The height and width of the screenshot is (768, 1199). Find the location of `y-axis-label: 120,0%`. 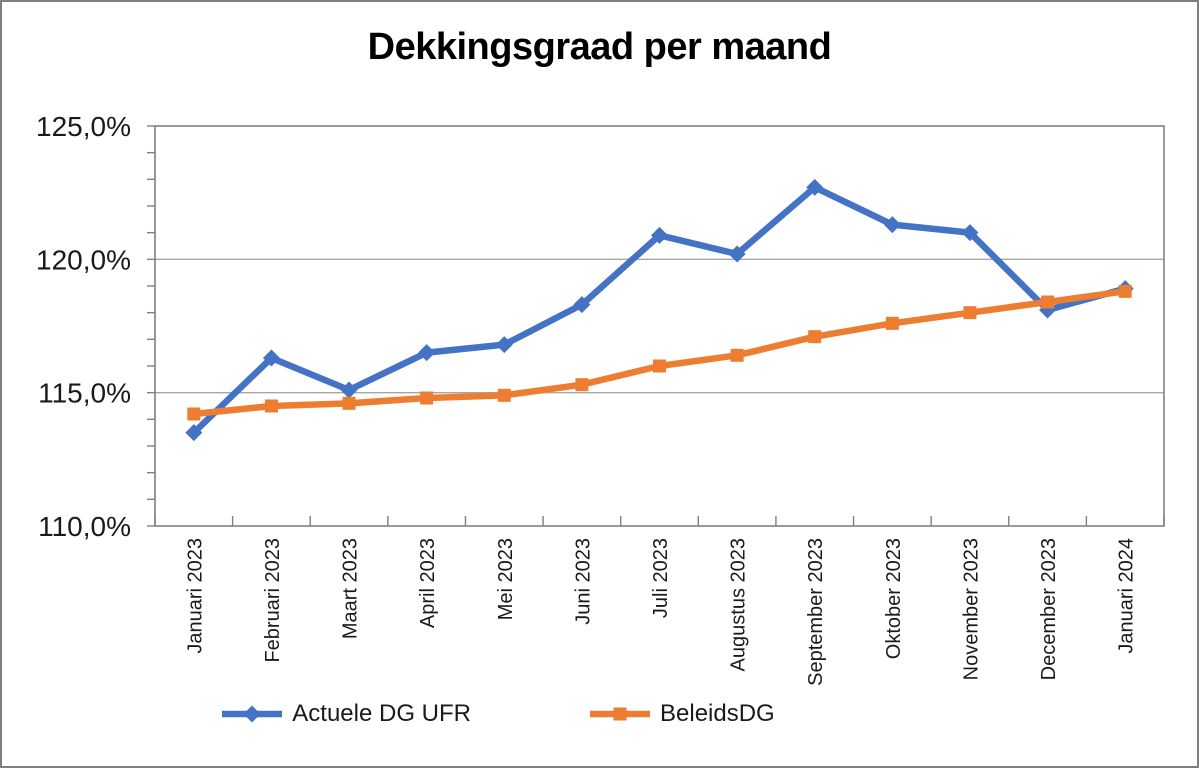

y-axis-label: 120,0% is located at coordinates (83, 259).